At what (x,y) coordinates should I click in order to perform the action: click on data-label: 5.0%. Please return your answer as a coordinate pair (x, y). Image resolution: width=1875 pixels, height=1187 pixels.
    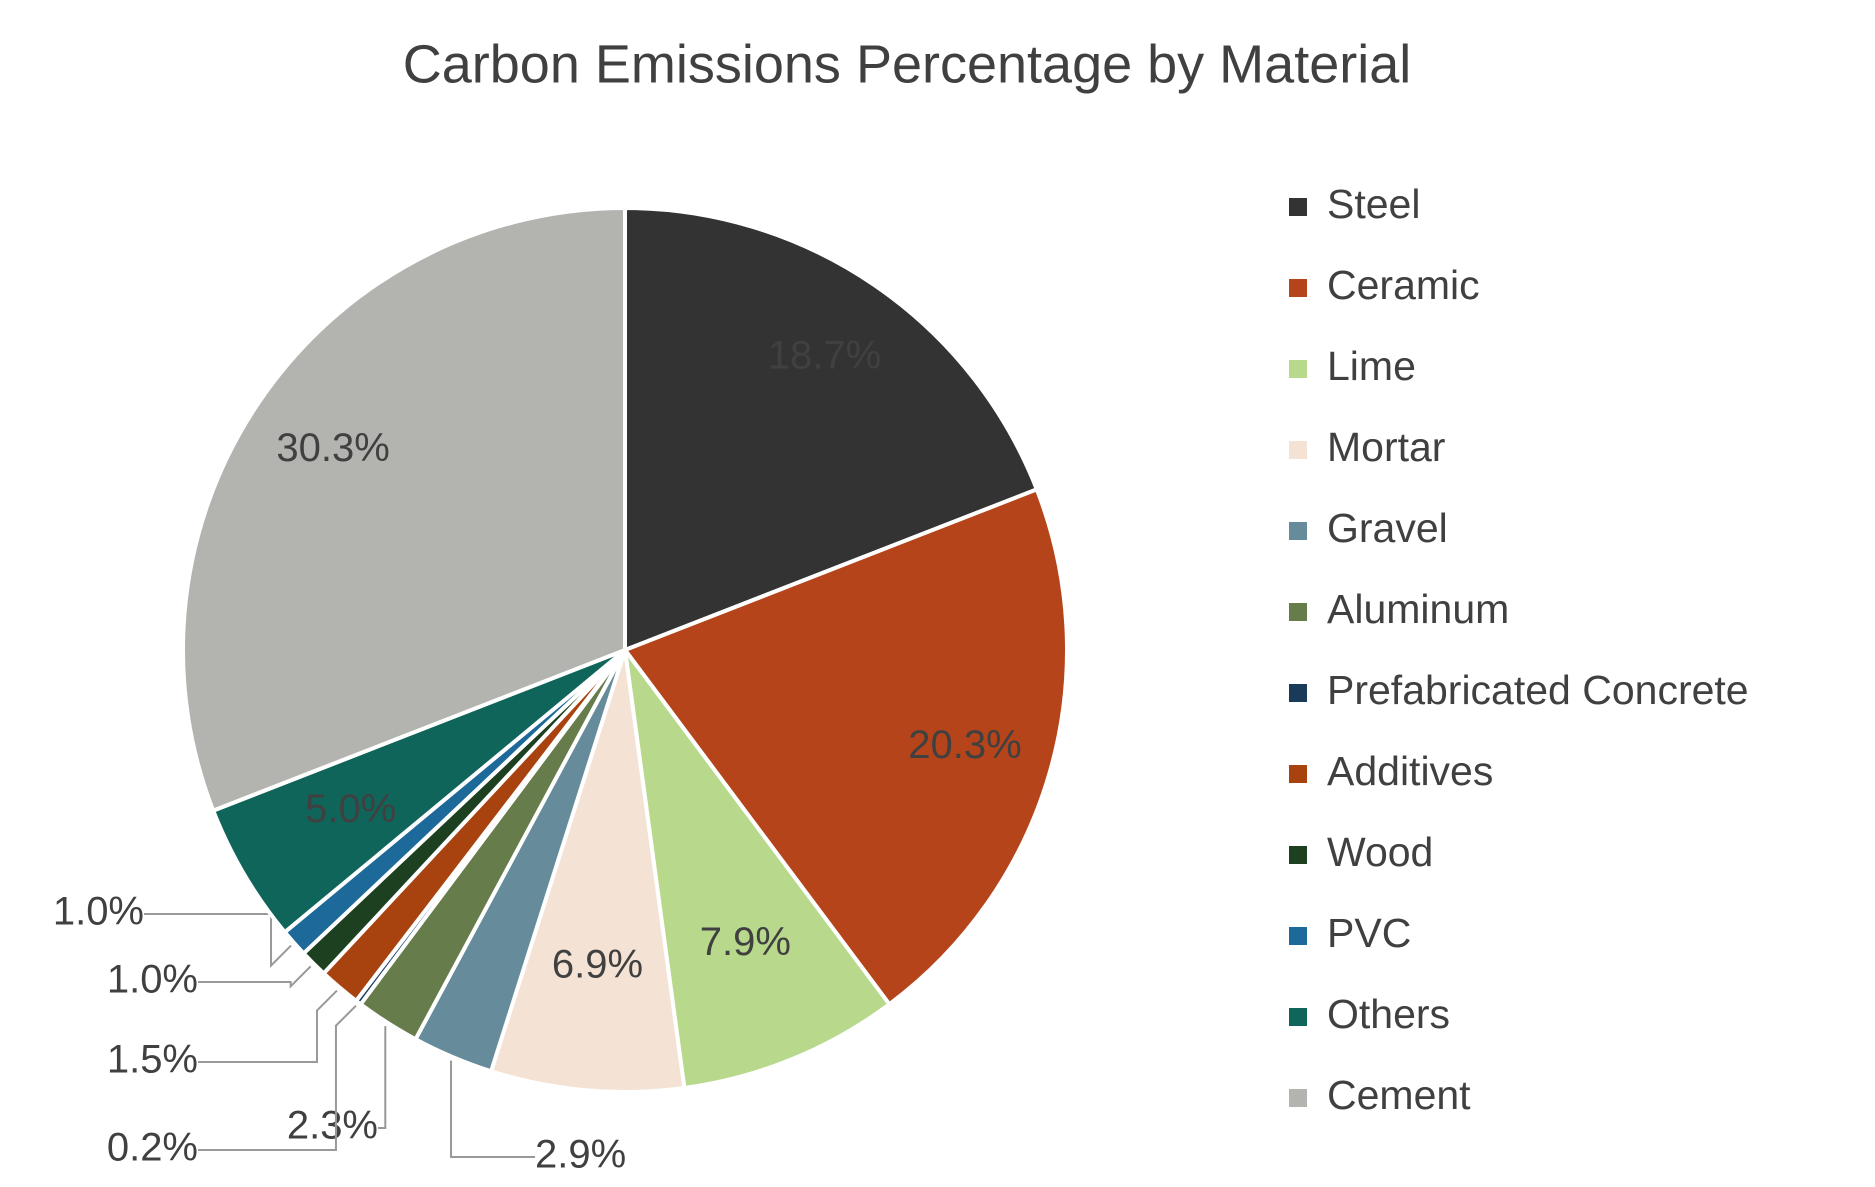
    Looking at the image, I should click on (350, 809).